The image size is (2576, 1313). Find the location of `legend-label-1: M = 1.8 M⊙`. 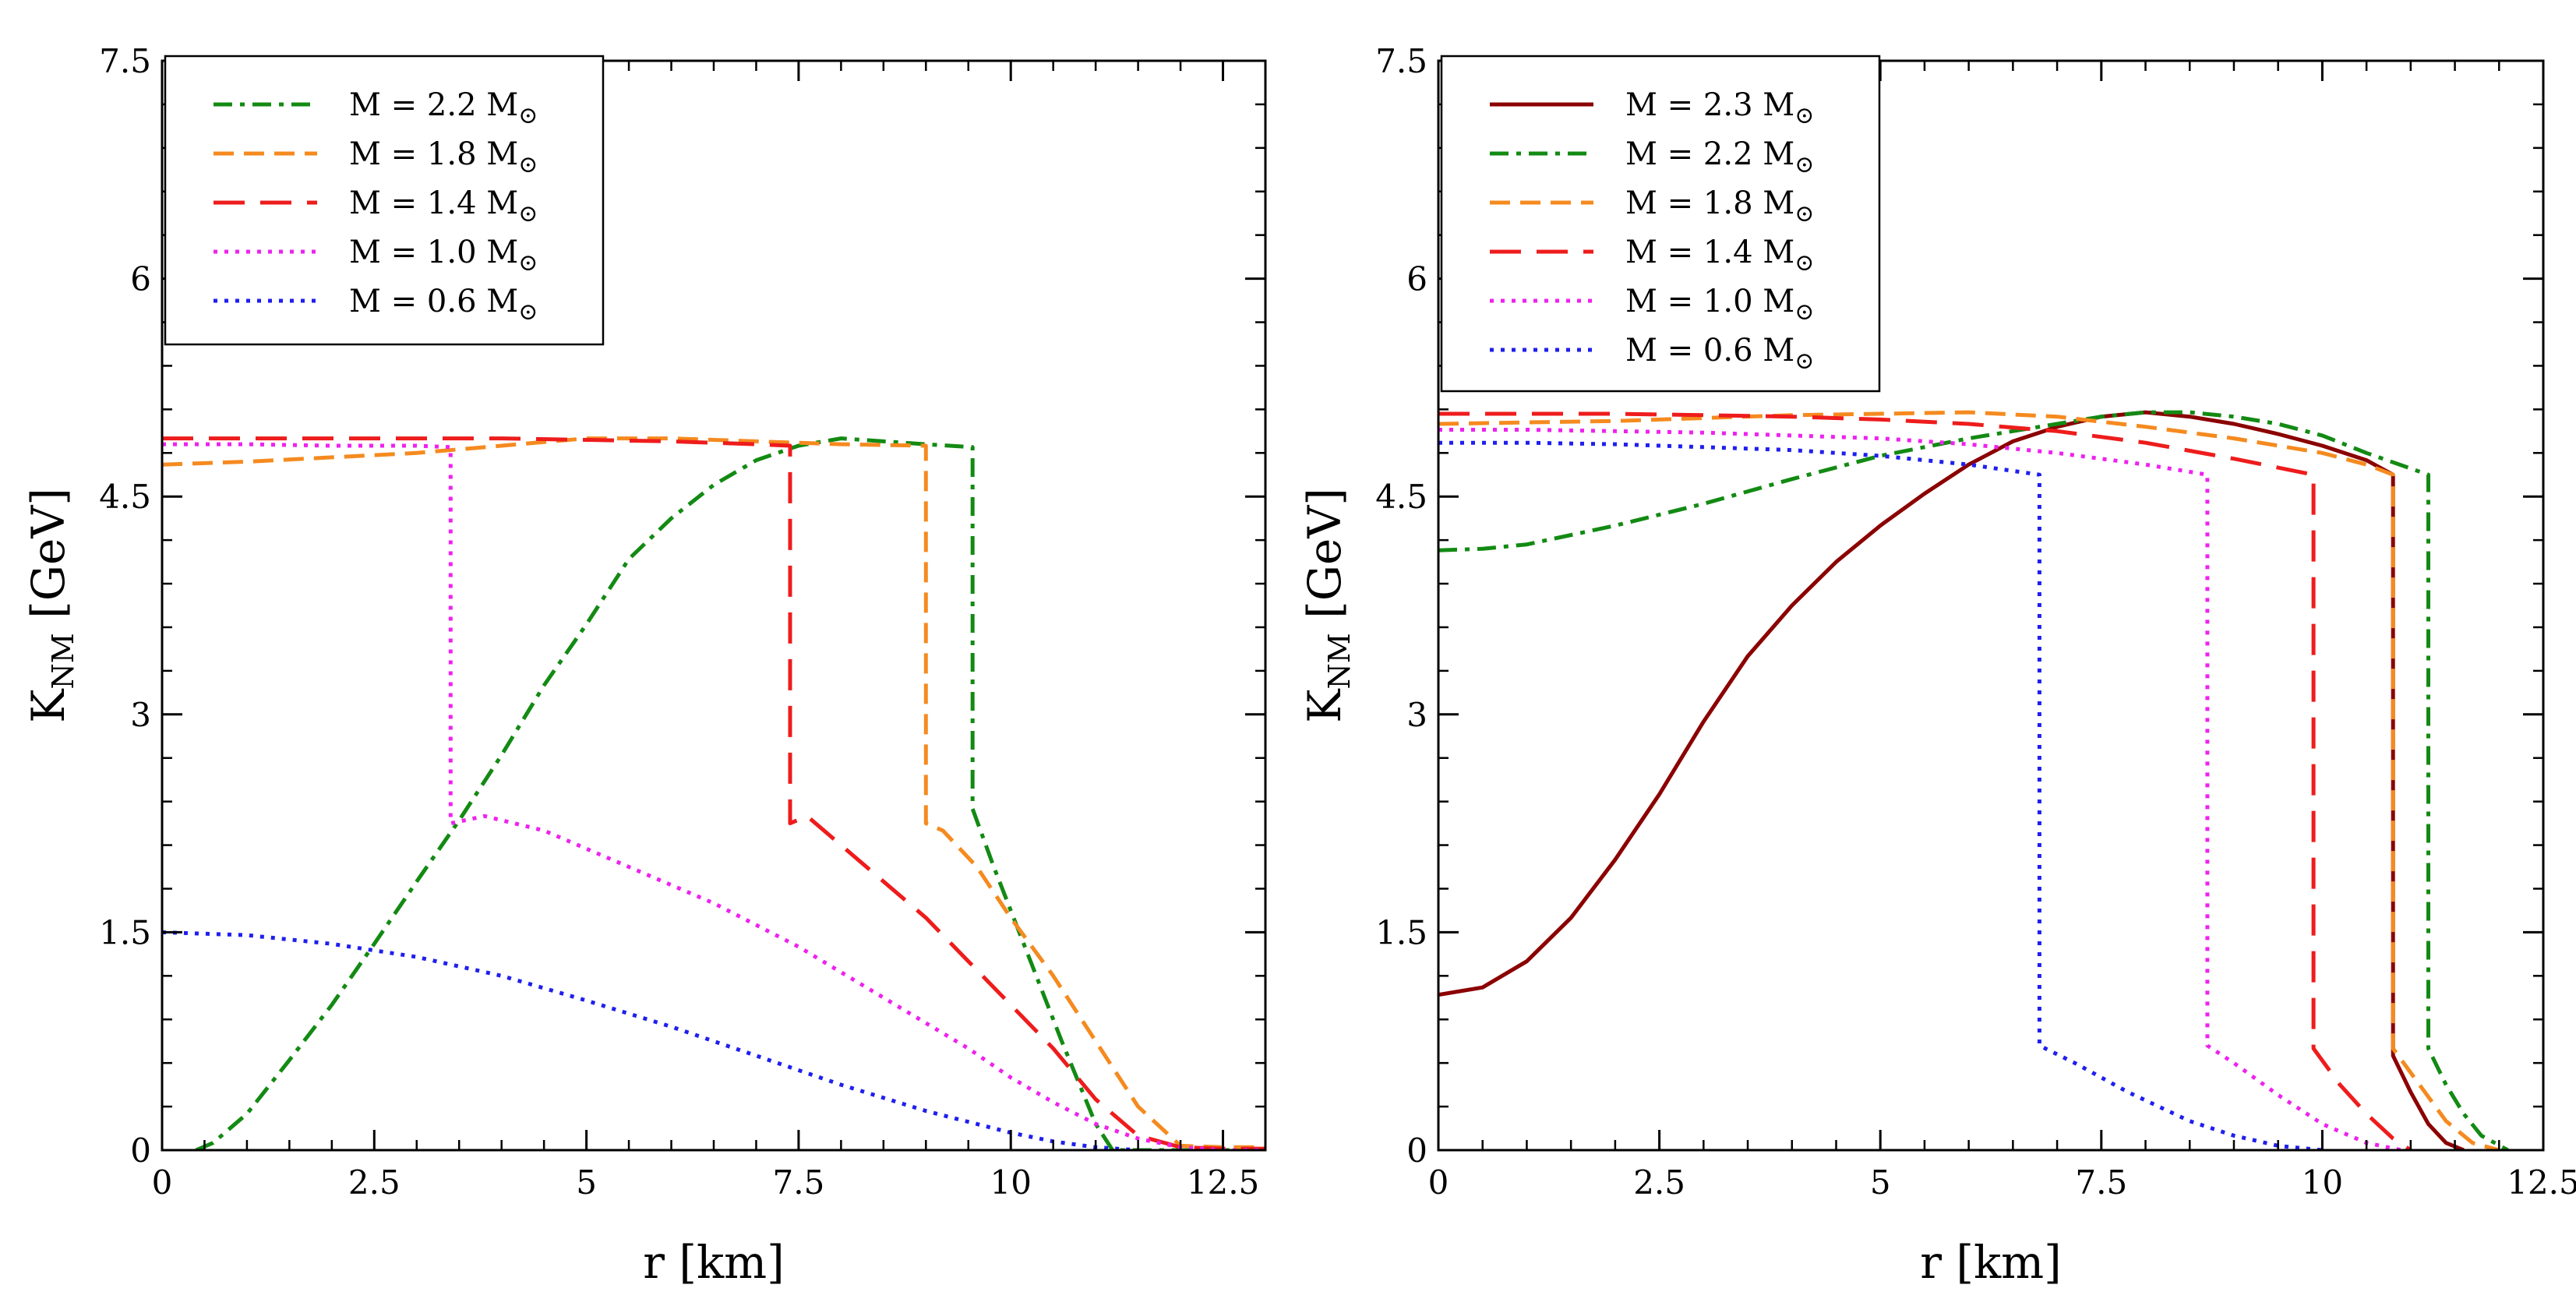

legend-label-1: M = 1.8 M⊙ is located at coordinates (443, 157).